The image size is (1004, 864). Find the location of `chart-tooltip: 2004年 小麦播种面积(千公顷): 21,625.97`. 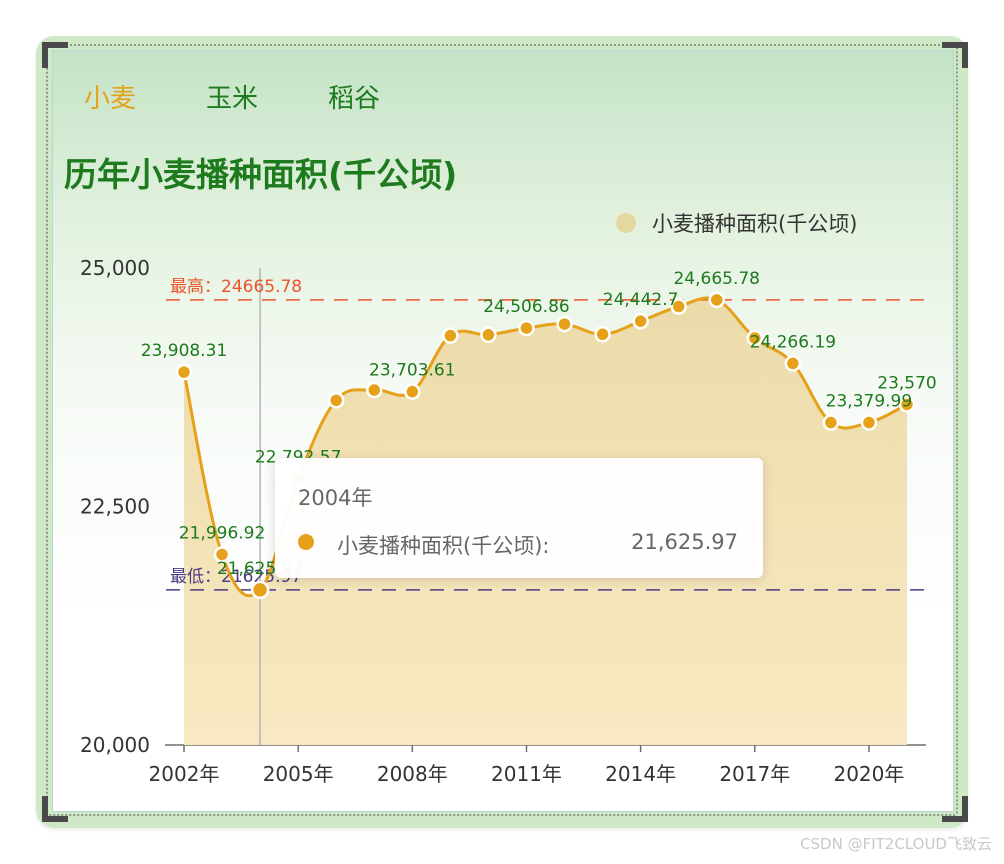

chart-tooltip: 2004年 小麦播种面积(千公顷): 21,625.97 is located at coordinates (519, 518).